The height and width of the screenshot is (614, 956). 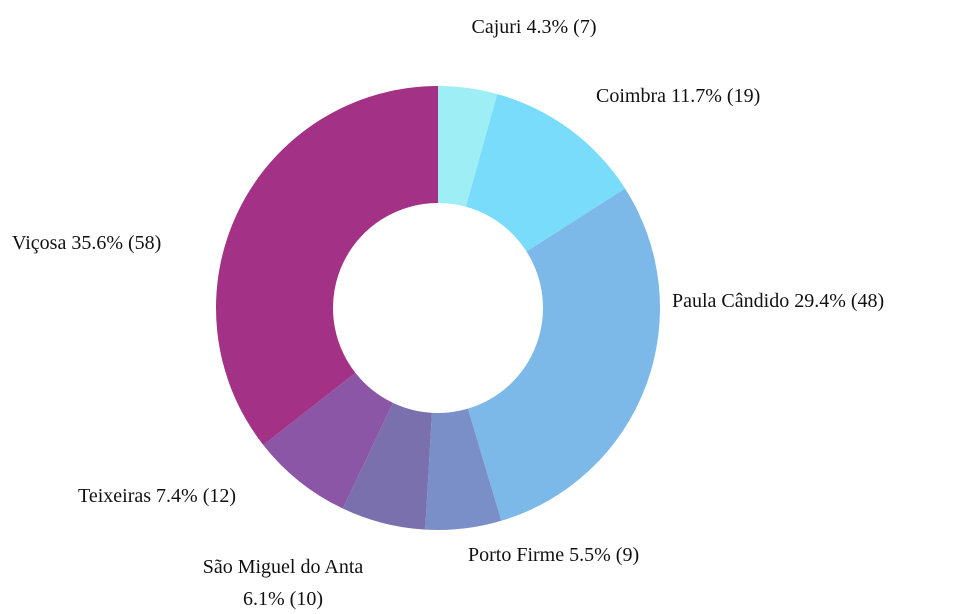 I want to click on value-label: (48), so click(x=867, y=301).